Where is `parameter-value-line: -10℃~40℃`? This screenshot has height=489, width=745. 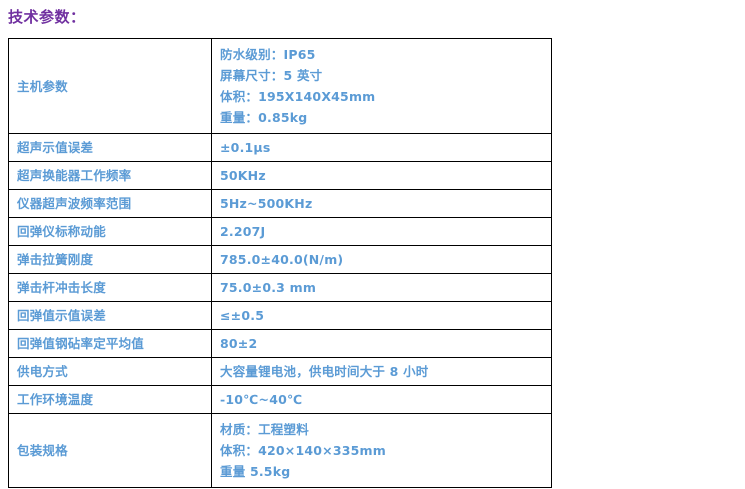
parameter-value-line: -10℃~40℃ is located at coordinates (261, 399).